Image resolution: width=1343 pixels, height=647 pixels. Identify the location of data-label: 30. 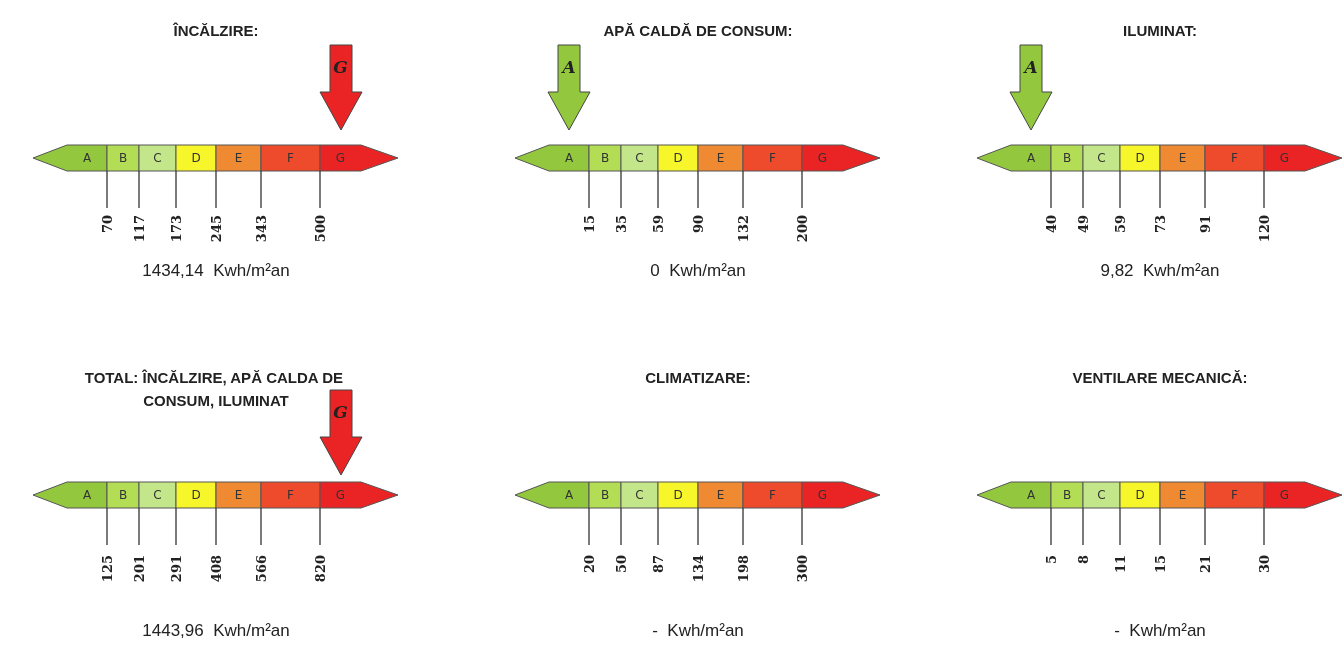
(1264, 564).